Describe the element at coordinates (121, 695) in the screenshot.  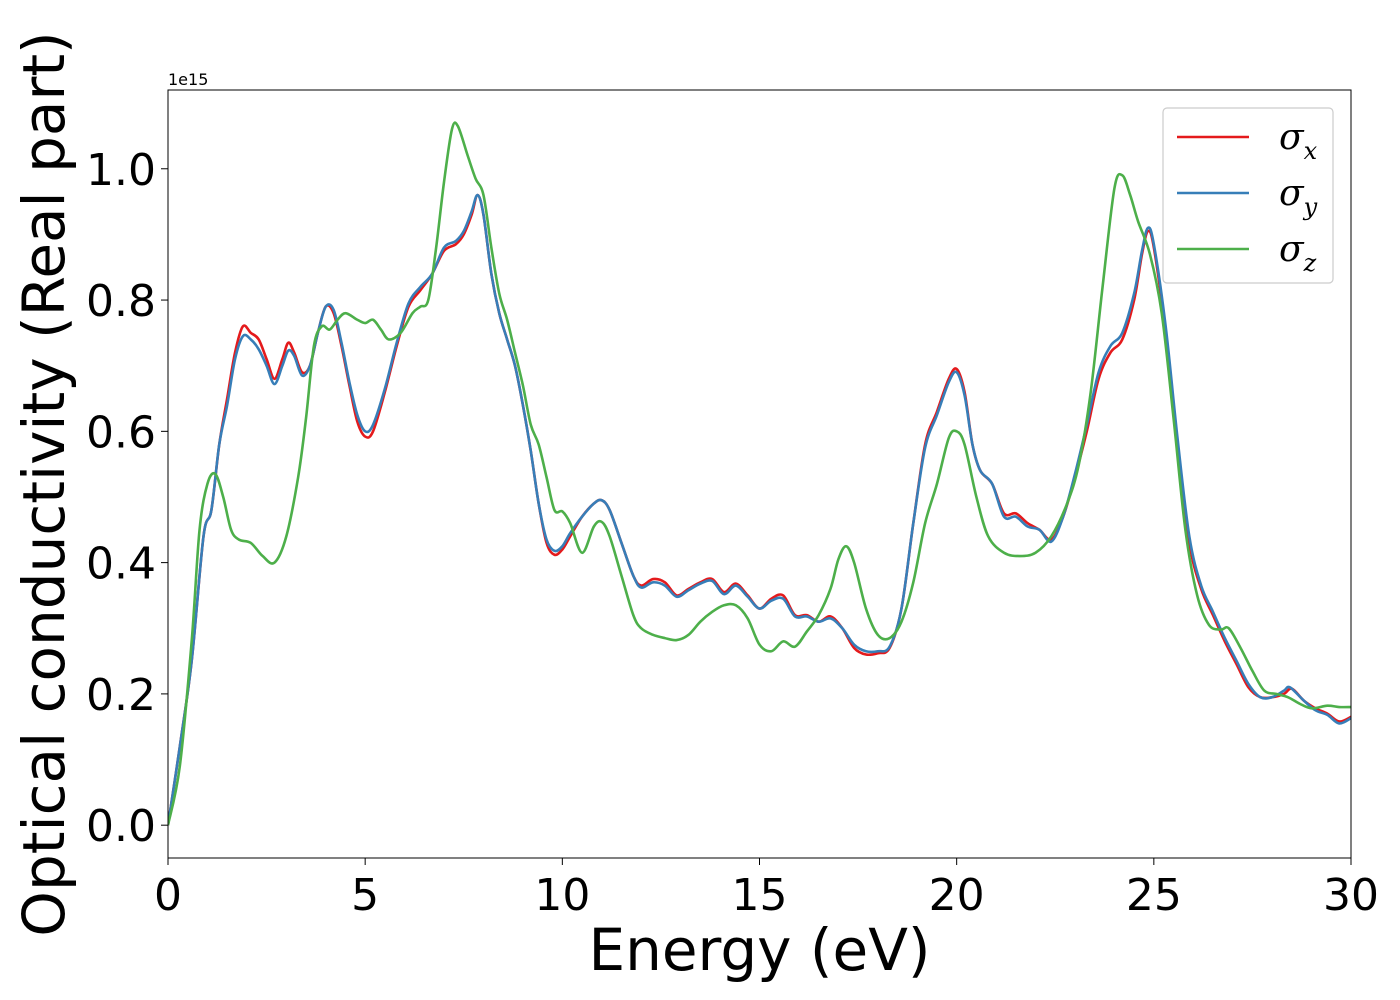
I see `y-tick-label: 0.2` at that location.